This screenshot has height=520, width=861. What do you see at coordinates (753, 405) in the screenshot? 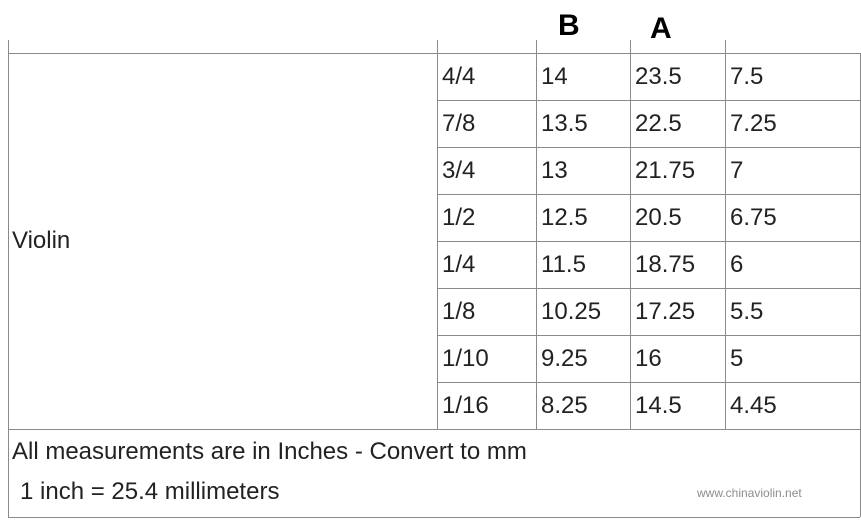
I see `cell: 4.45` at bounding box center [753, 405].